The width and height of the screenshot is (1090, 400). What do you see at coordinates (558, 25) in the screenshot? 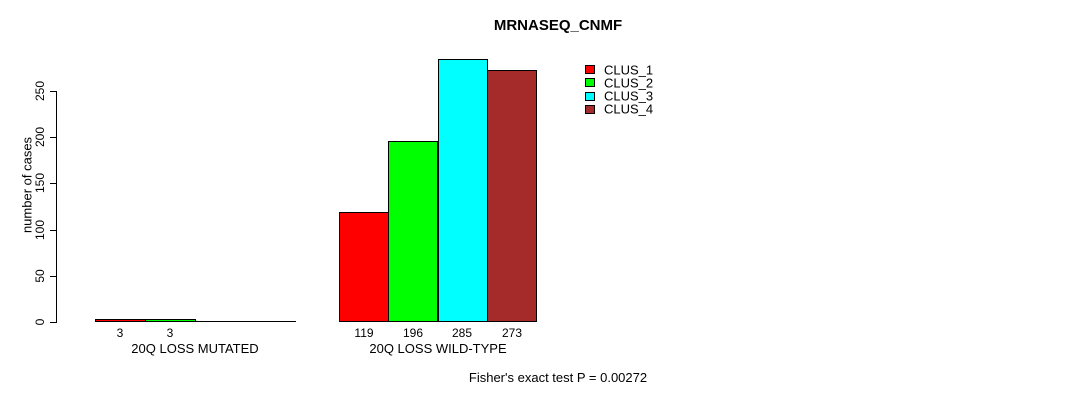
I see `chart-title: MRNASEQ_CNMF` at bounding box center [558, 25].